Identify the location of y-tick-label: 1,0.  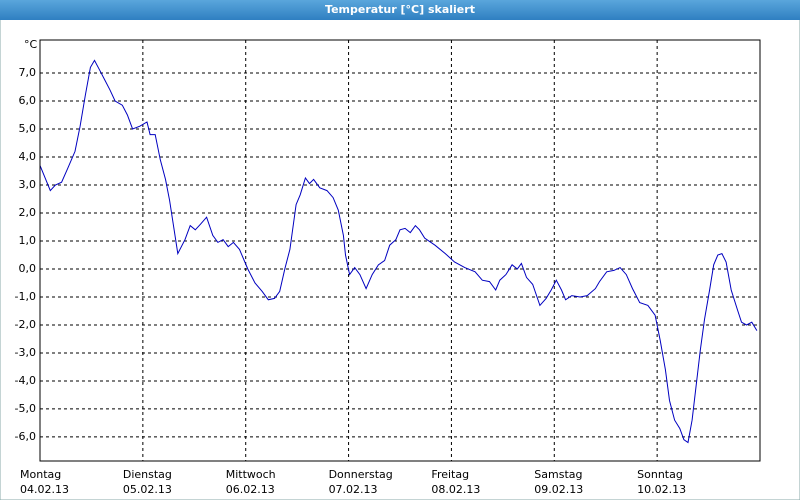
(28, 240).